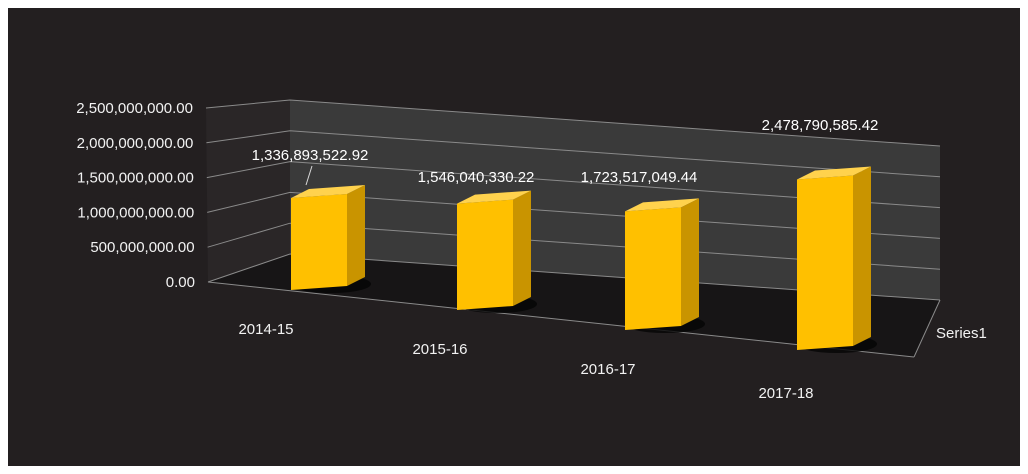 The image size is (1028, 474). Describe the element at coordinates (785, 393) in the screenshot. I see `x-tick-label: 2017-18` at that location.